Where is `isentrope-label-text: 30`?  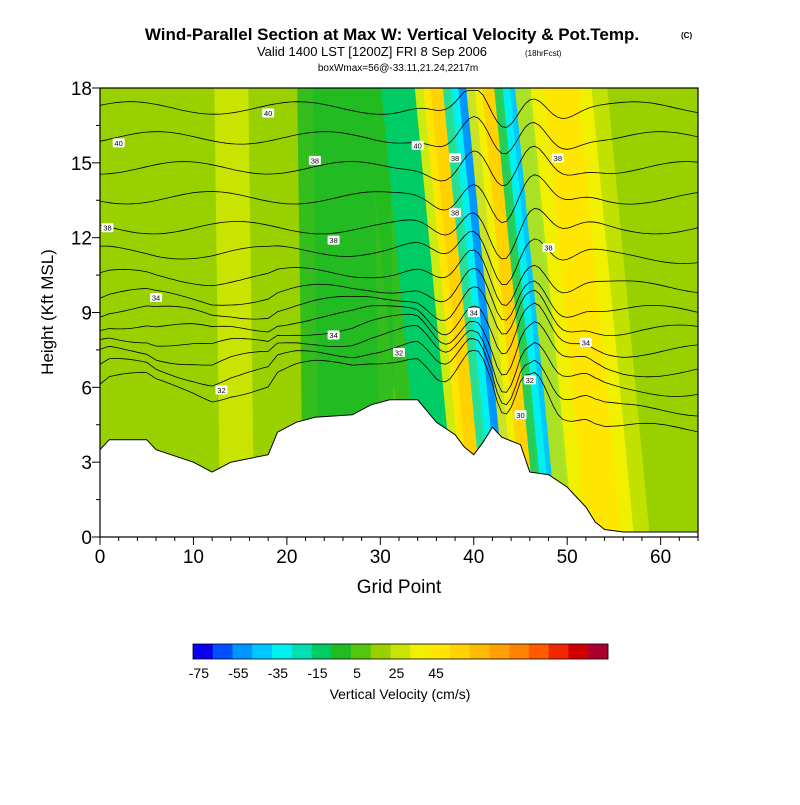
isentrope-label-text: 30 is located at coordinates (520, 415).